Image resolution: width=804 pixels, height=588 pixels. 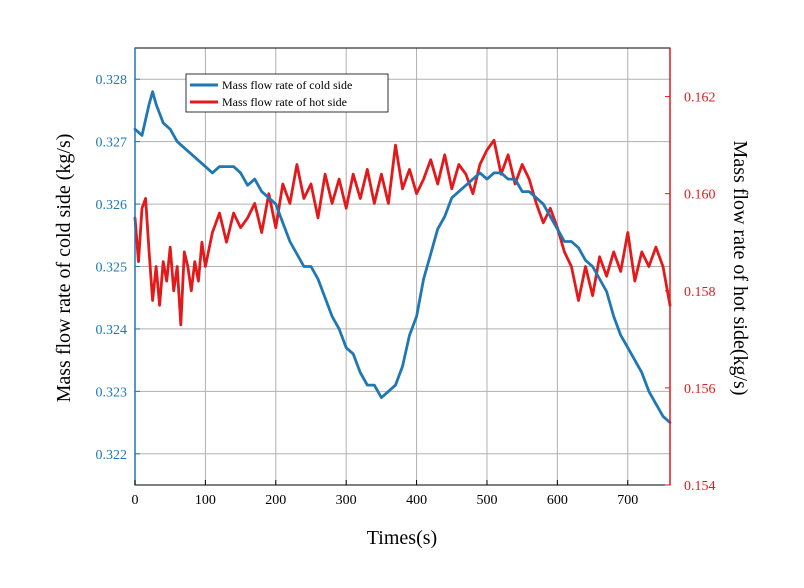 What do you see at coordinates (135, 500) in the screenshot?
I see `x-tick-label: 0` at bounding box center [135, 500].